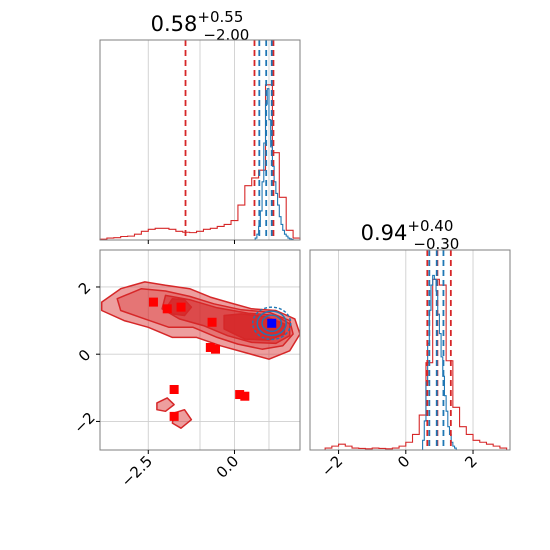 The height and width of the screenshot is (550, 550). I want to click on title-param-2-sup: +0.40, so click(430, 226).